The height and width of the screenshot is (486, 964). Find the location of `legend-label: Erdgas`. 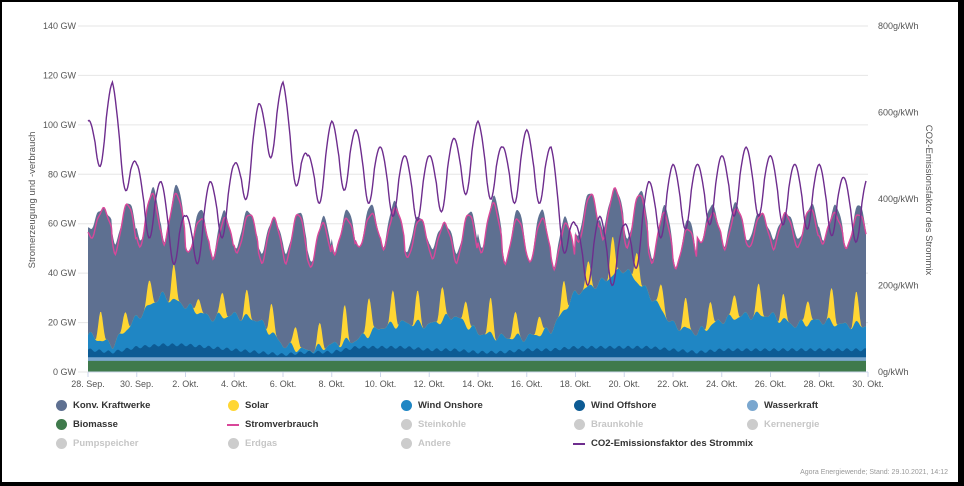

legend-label: Erdgas is located at coordinates (261, 443).